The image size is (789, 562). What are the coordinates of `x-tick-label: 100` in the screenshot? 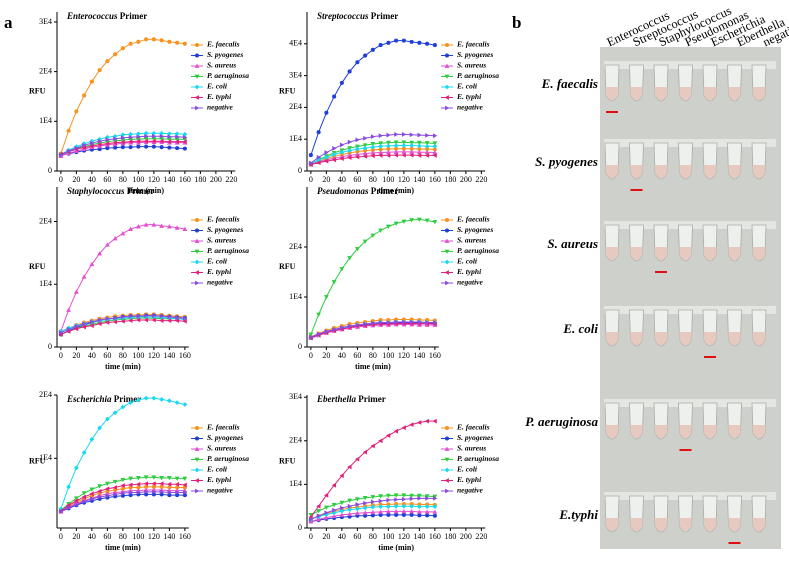 It's located at (388, 355).